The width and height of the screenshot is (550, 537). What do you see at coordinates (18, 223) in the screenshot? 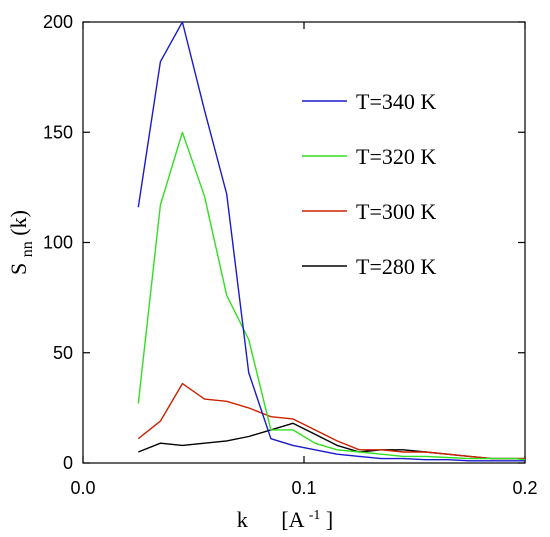
I see `y-axis-label-suffix: (k)` at bounding box center [18, 223].